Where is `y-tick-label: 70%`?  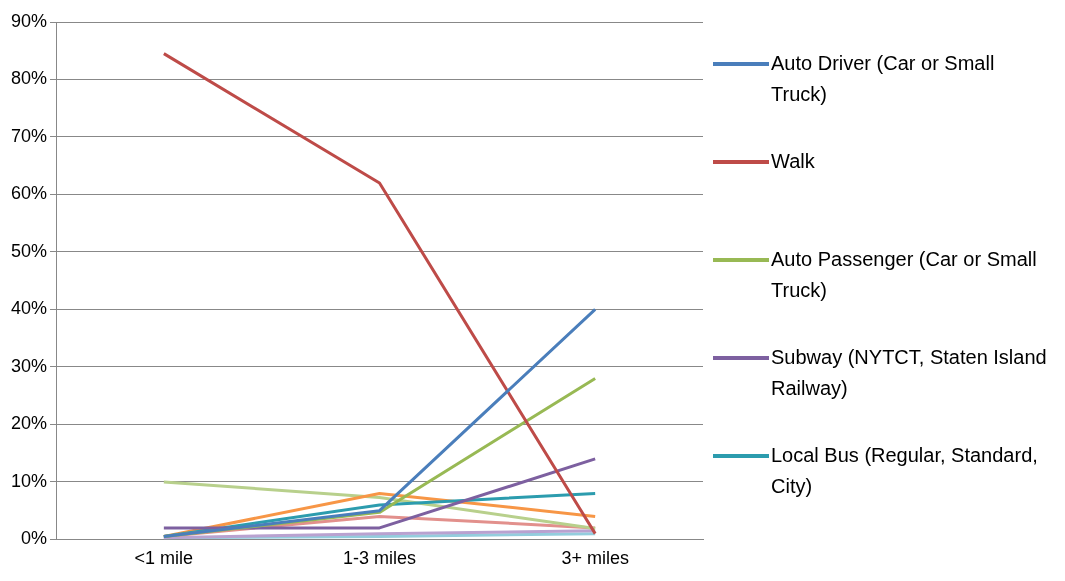 y-tick-label: 70% is located at coordinates (29, 135).